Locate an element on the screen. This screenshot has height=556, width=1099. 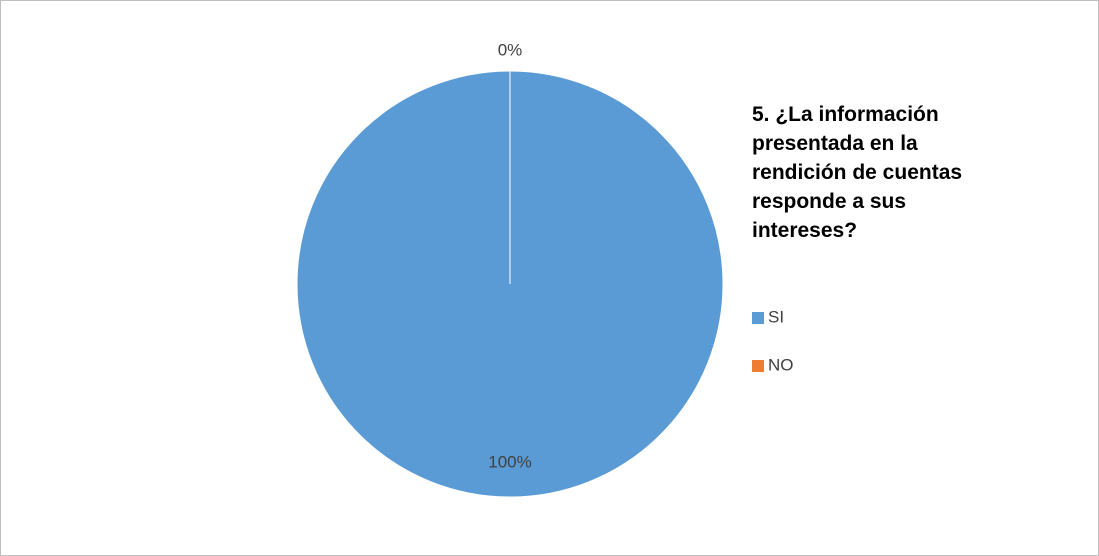
data-label: 100% is located at coordinates (509, 461).